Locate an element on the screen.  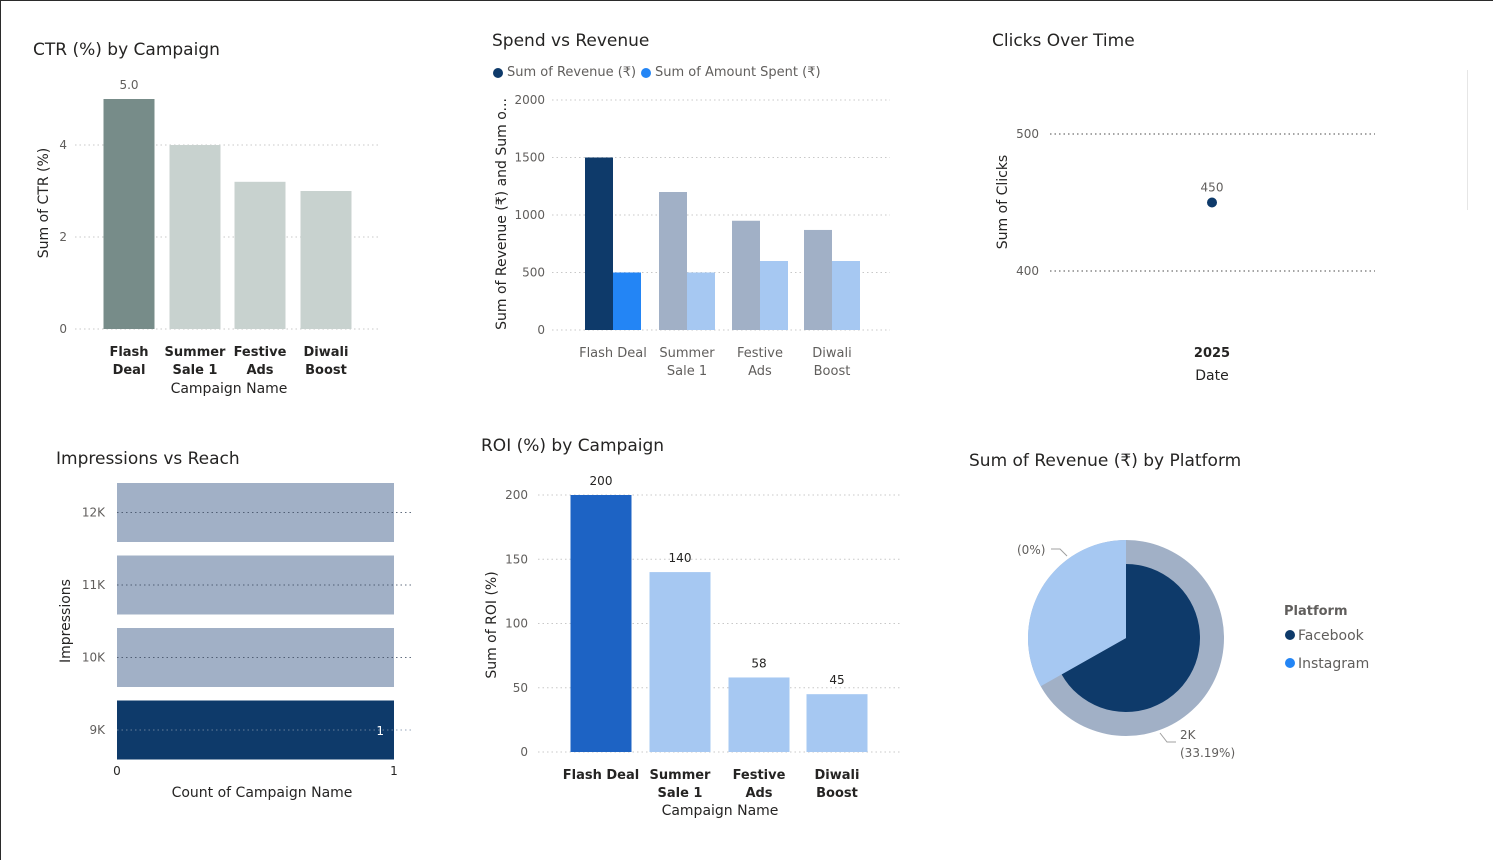
clicks-y-axis-title: Sum of Clicks is located at coordinates (1003, 202).